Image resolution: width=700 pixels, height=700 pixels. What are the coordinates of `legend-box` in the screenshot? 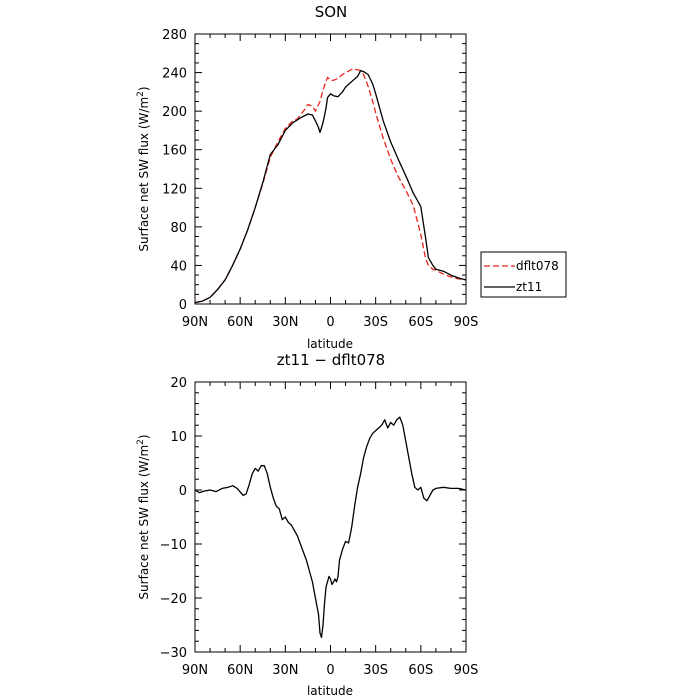 It's located at (523, 274).